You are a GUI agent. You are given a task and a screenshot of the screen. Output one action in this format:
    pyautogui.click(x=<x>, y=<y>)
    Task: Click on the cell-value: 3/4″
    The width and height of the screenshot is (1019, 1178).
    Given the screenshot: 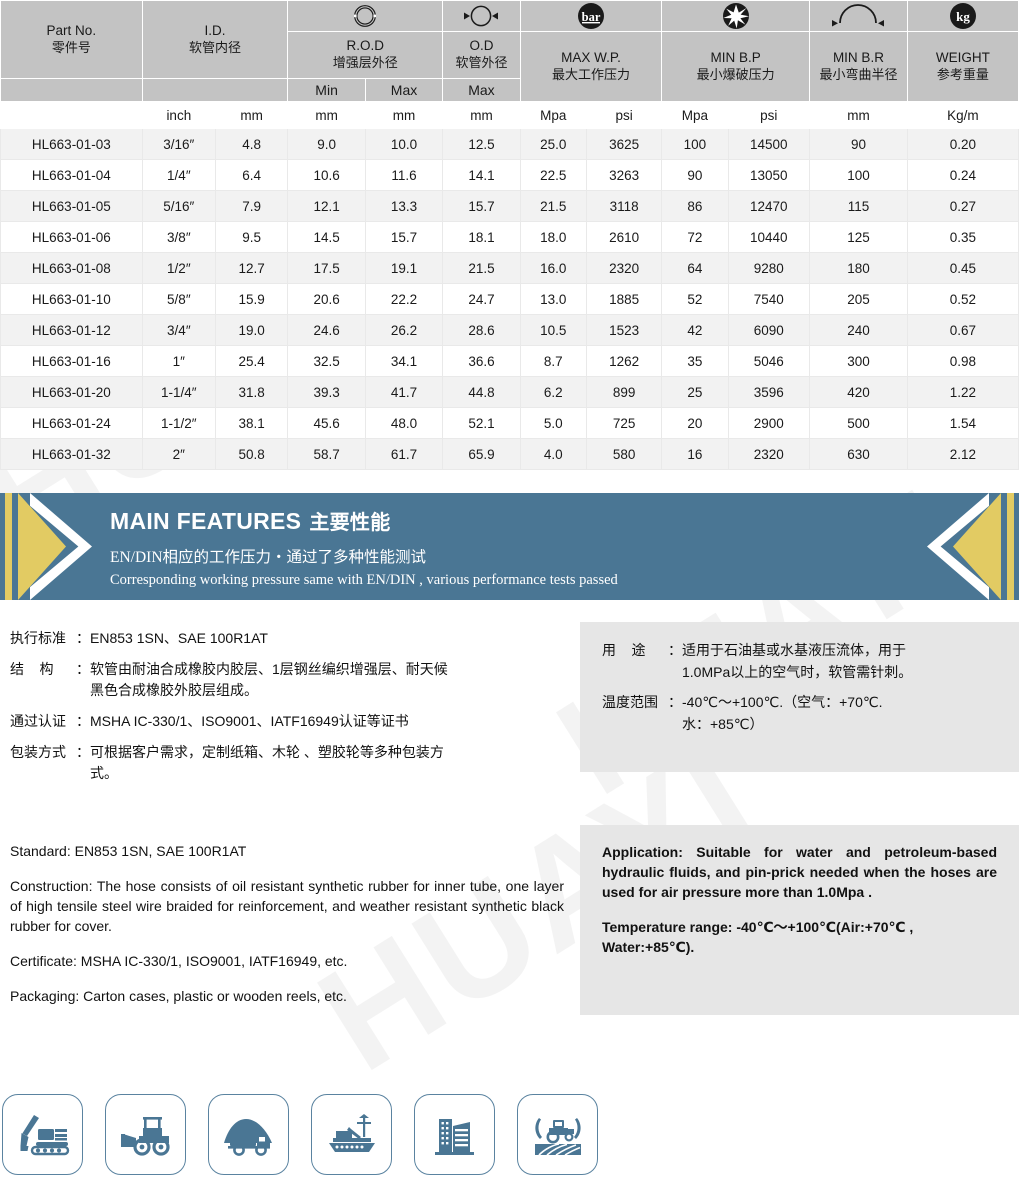 What is the action you would take?
    pyautogui.click(x=179, y=330)
    